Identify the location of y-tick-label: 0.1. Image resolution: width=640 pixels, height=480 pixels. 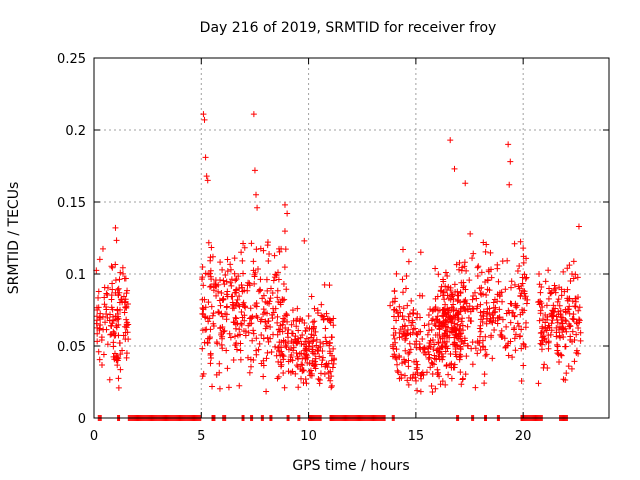
(75, 275).